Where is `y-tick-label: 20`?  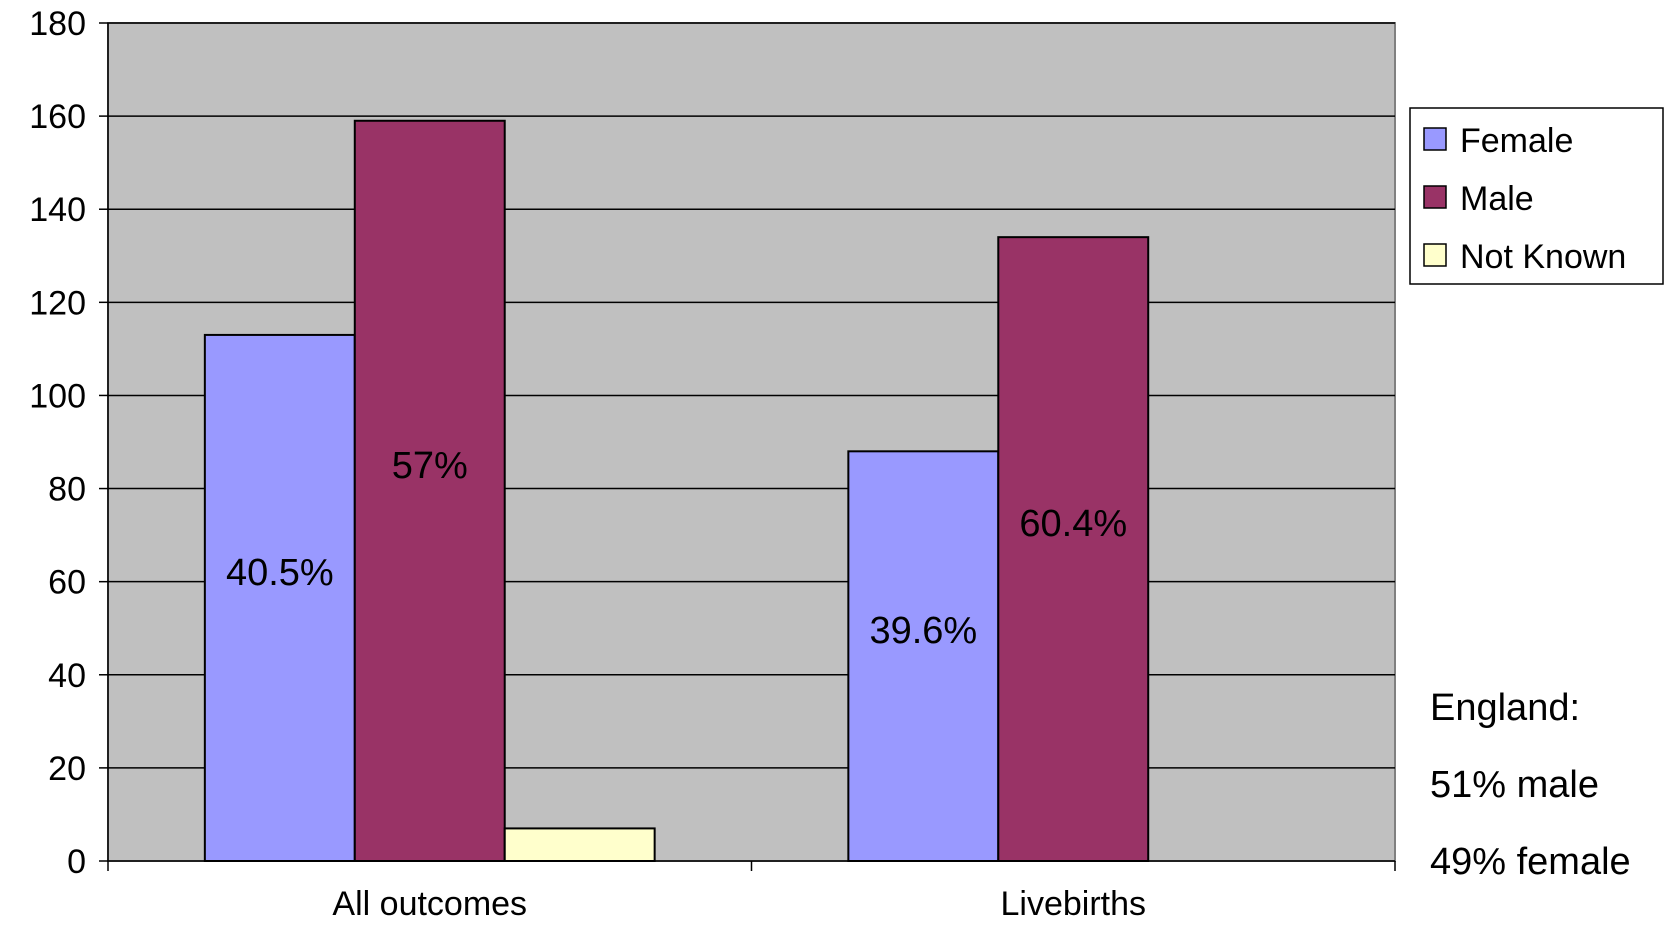 y-tick-label: 20 is located at coordinates (67, 769).